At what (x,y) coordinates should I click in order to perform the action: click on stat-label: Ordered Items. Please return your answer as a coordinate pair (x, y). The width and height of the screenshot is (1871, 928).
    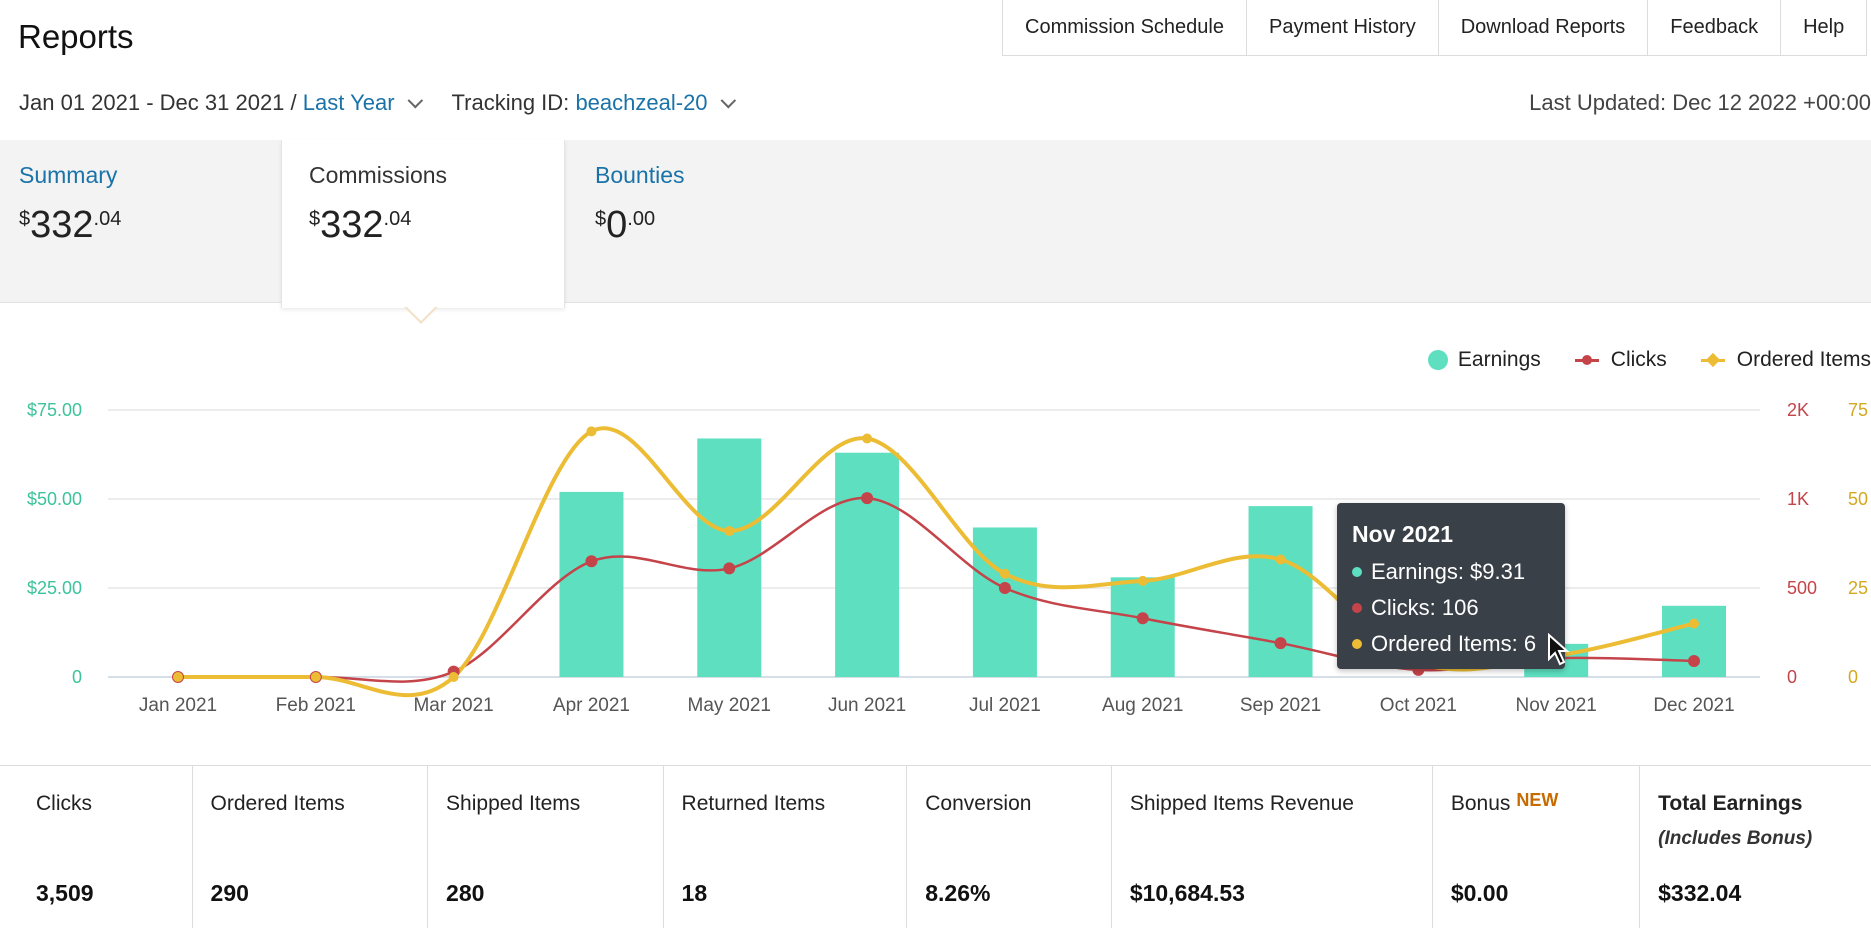
    Looking at the image, I should click on (277, 803).